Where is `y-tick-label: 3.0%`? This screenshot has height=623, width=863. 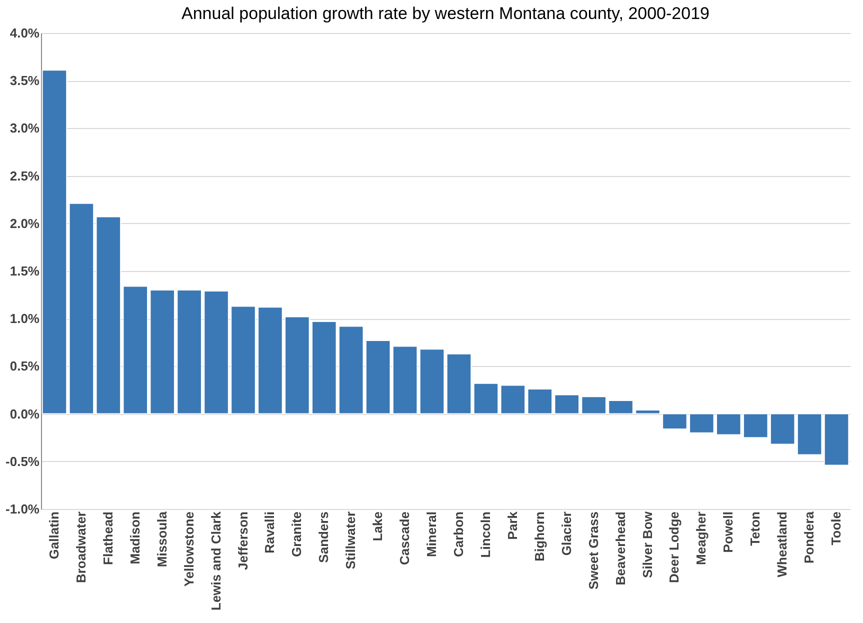 y-tick-label: 3.0% is located at coordinates (25, 128).